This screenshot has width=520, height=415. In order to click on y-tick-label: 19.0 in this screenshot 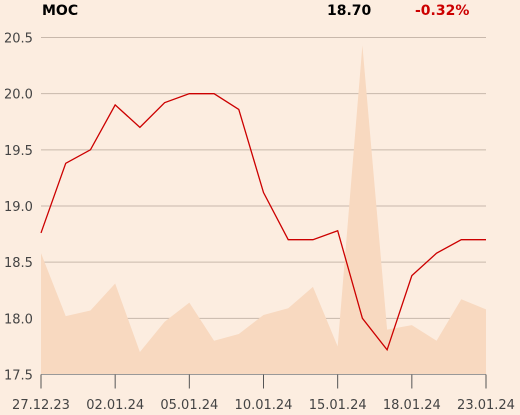, I will do `click(18, 207)`.